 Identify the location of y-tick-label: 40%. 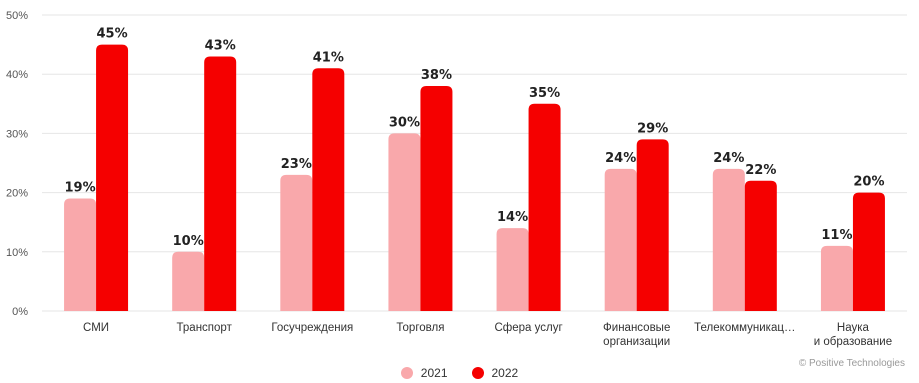
(17, 75).